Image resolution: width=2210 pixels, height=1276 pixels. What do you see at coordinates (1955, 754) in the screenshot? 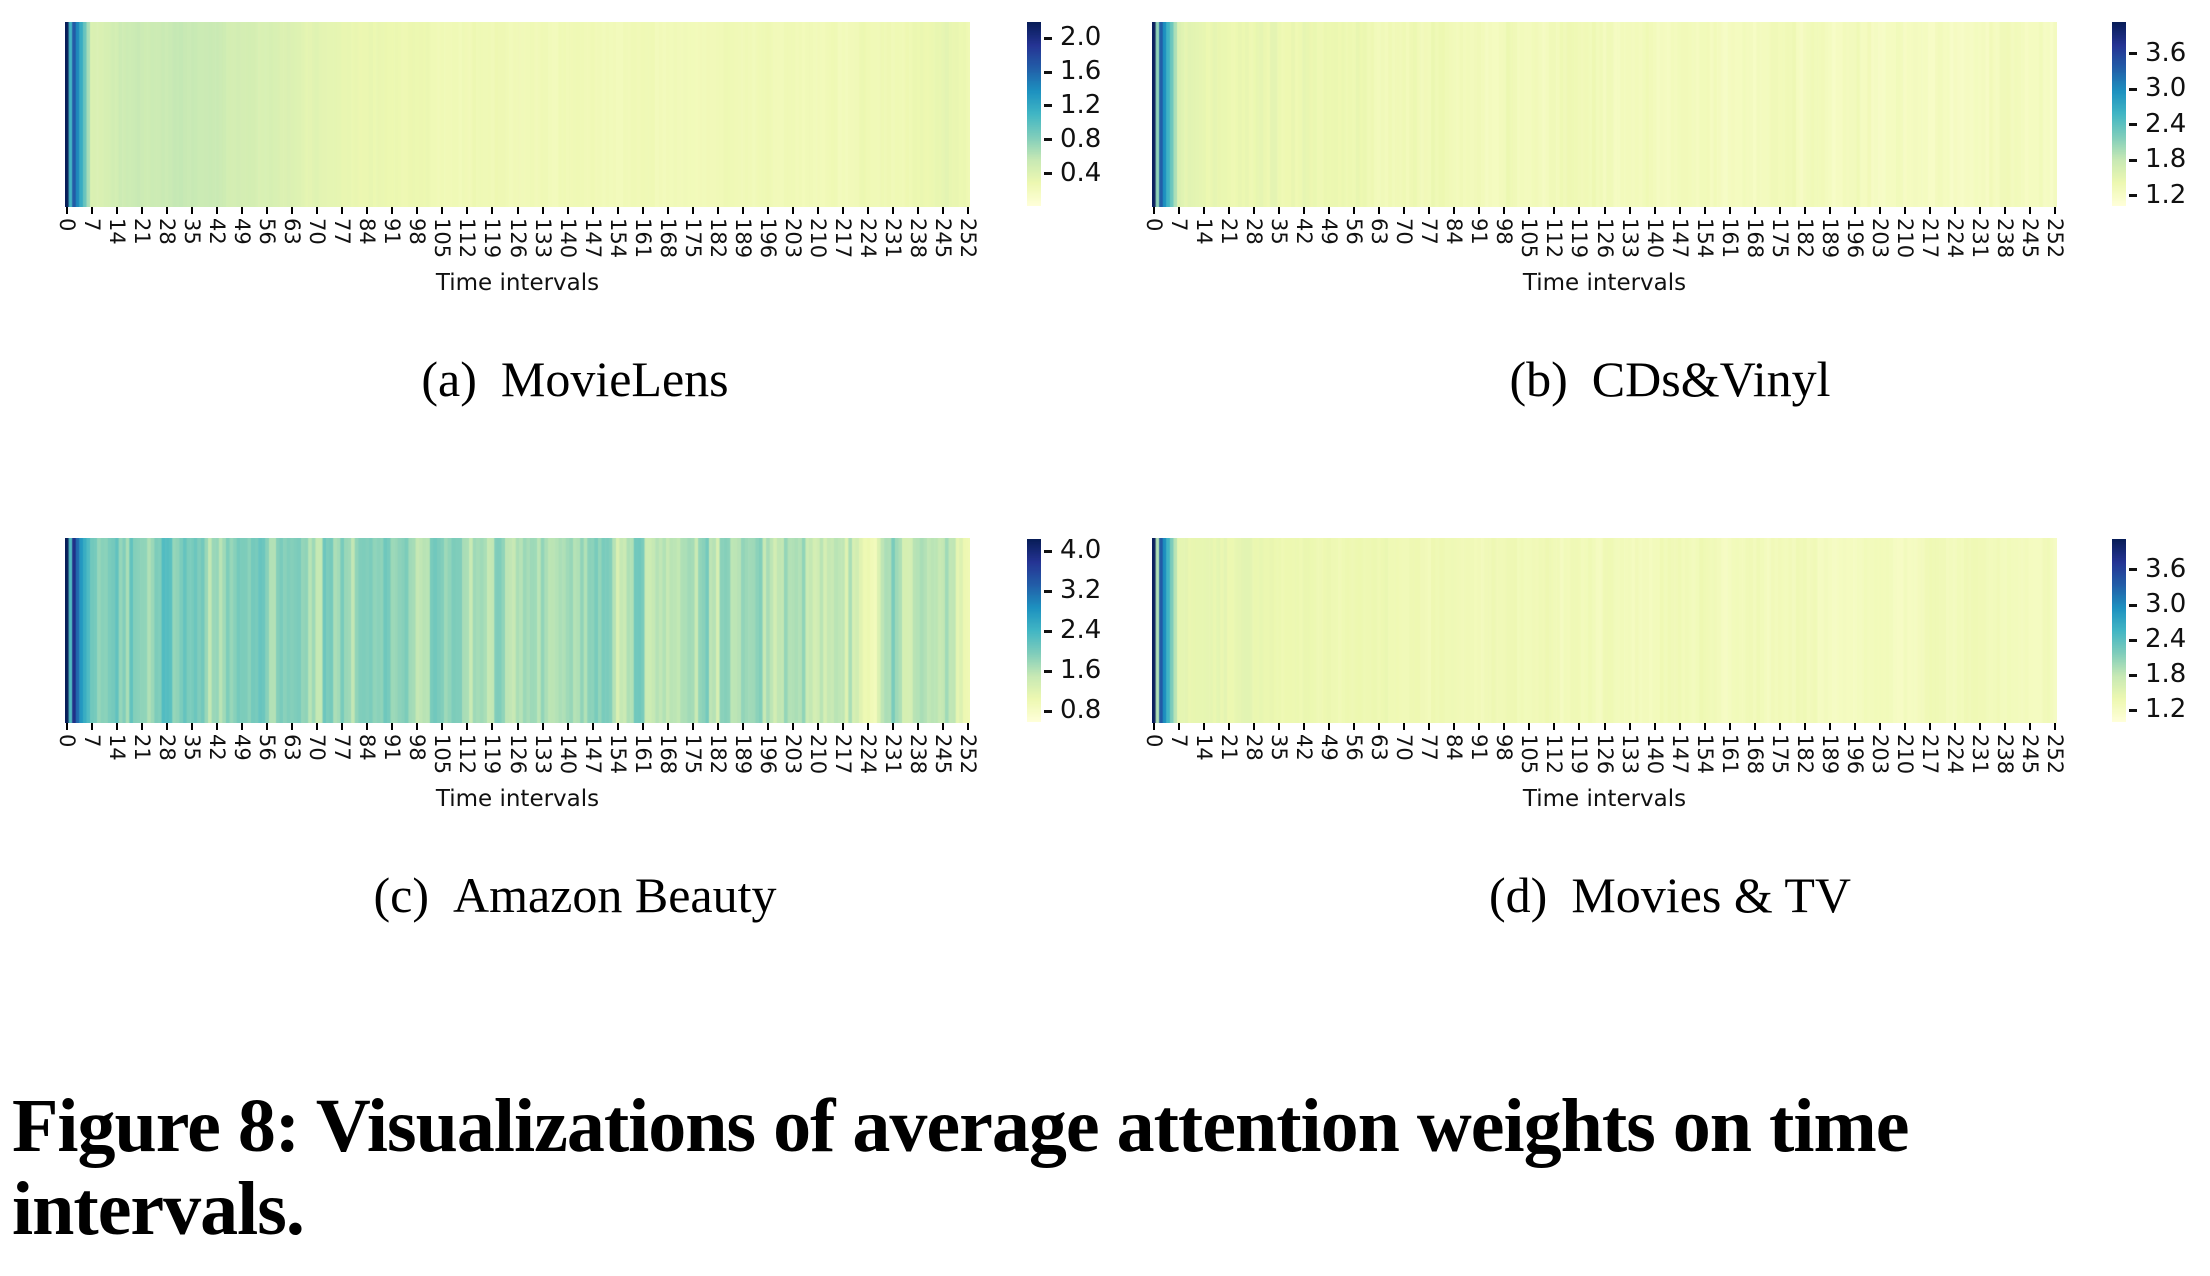
I see `x-tick-label: 224` at bounding box center [1955, 754].